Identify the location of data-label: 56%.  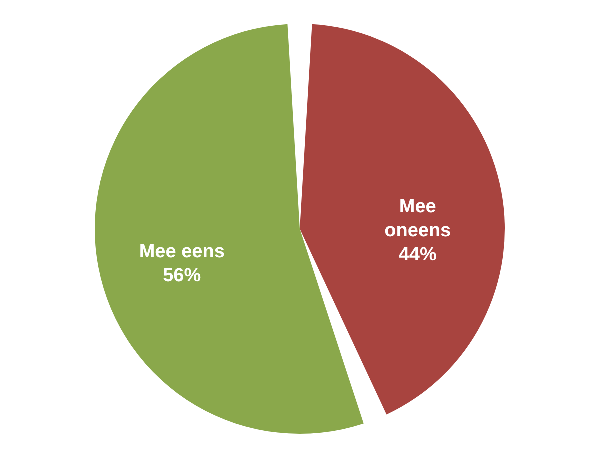
(182, 275).